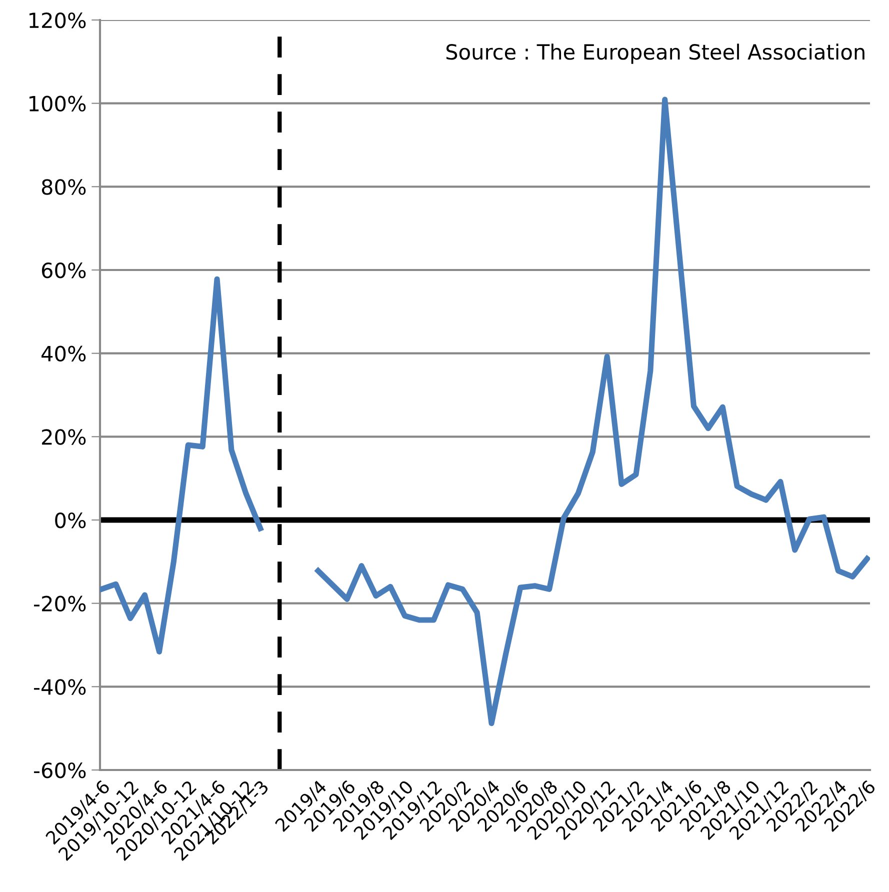 This screenshot has width=889, height=892. I want to click on y-tick-label: 0%, so click(70, 520).